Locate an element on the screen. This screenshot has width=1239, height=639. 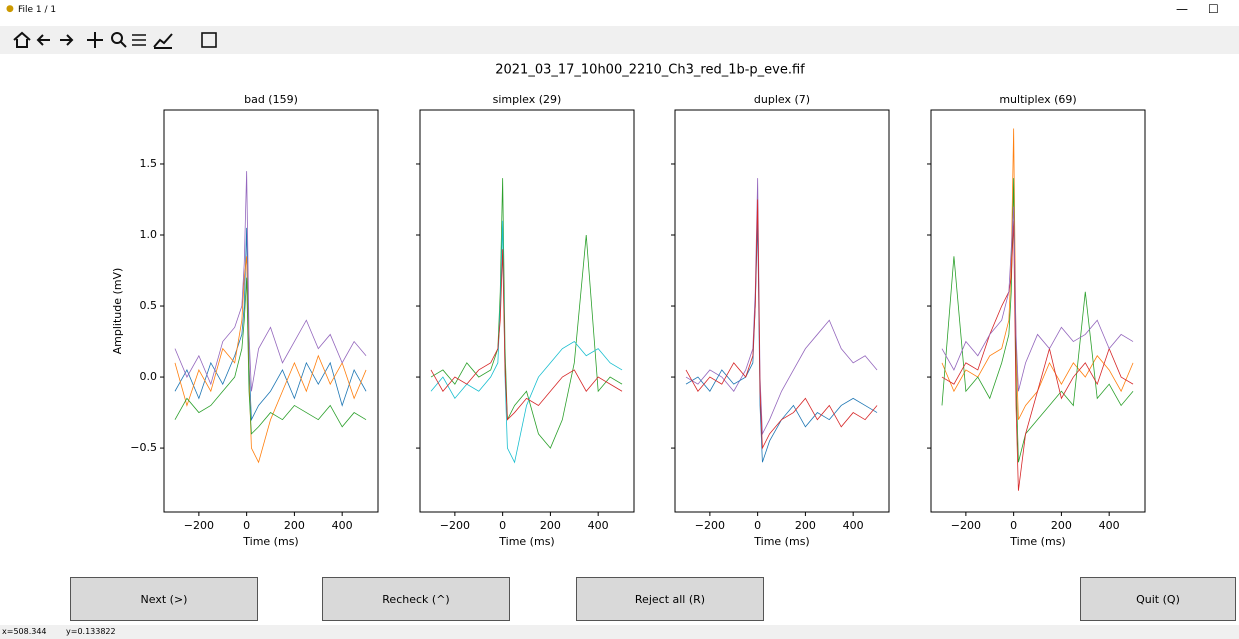
y-tick-label: 0.5 is located at coordinates (149, 305).